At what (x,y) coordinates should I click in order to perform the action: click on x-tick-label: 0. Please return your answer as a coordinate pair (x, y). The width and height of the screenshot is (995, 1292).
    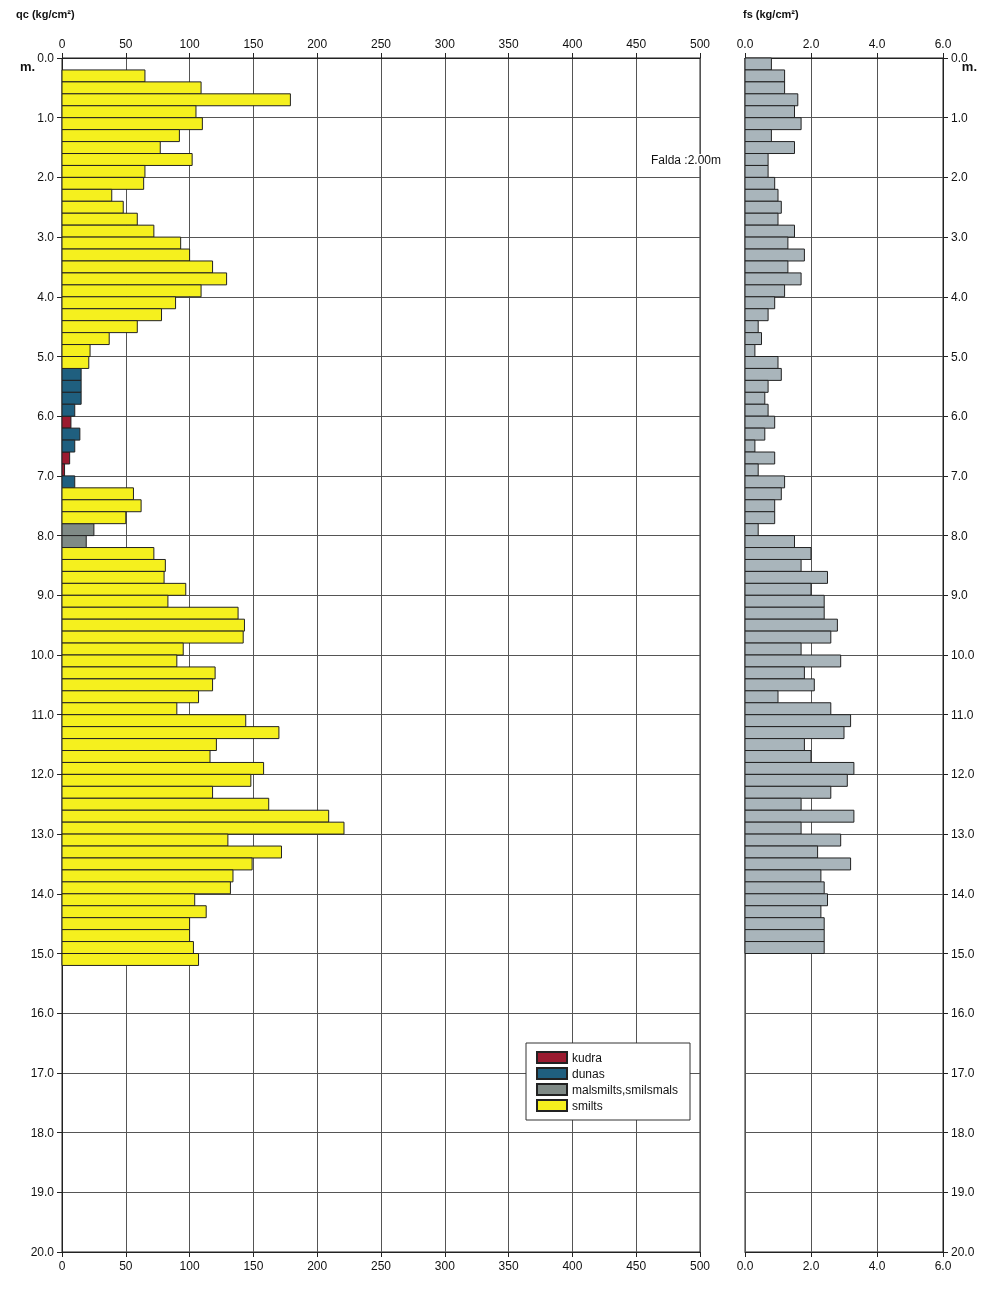
    Looking at the image, I should click on (62, 1266).